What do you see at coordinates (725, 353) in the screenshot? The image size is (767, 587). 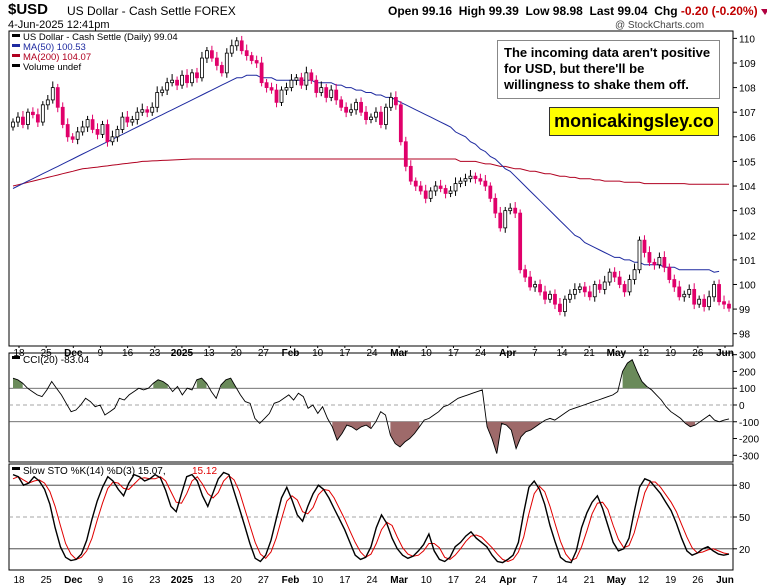 I see `x-axis-label: Jun` at bounding box center [725, 353].